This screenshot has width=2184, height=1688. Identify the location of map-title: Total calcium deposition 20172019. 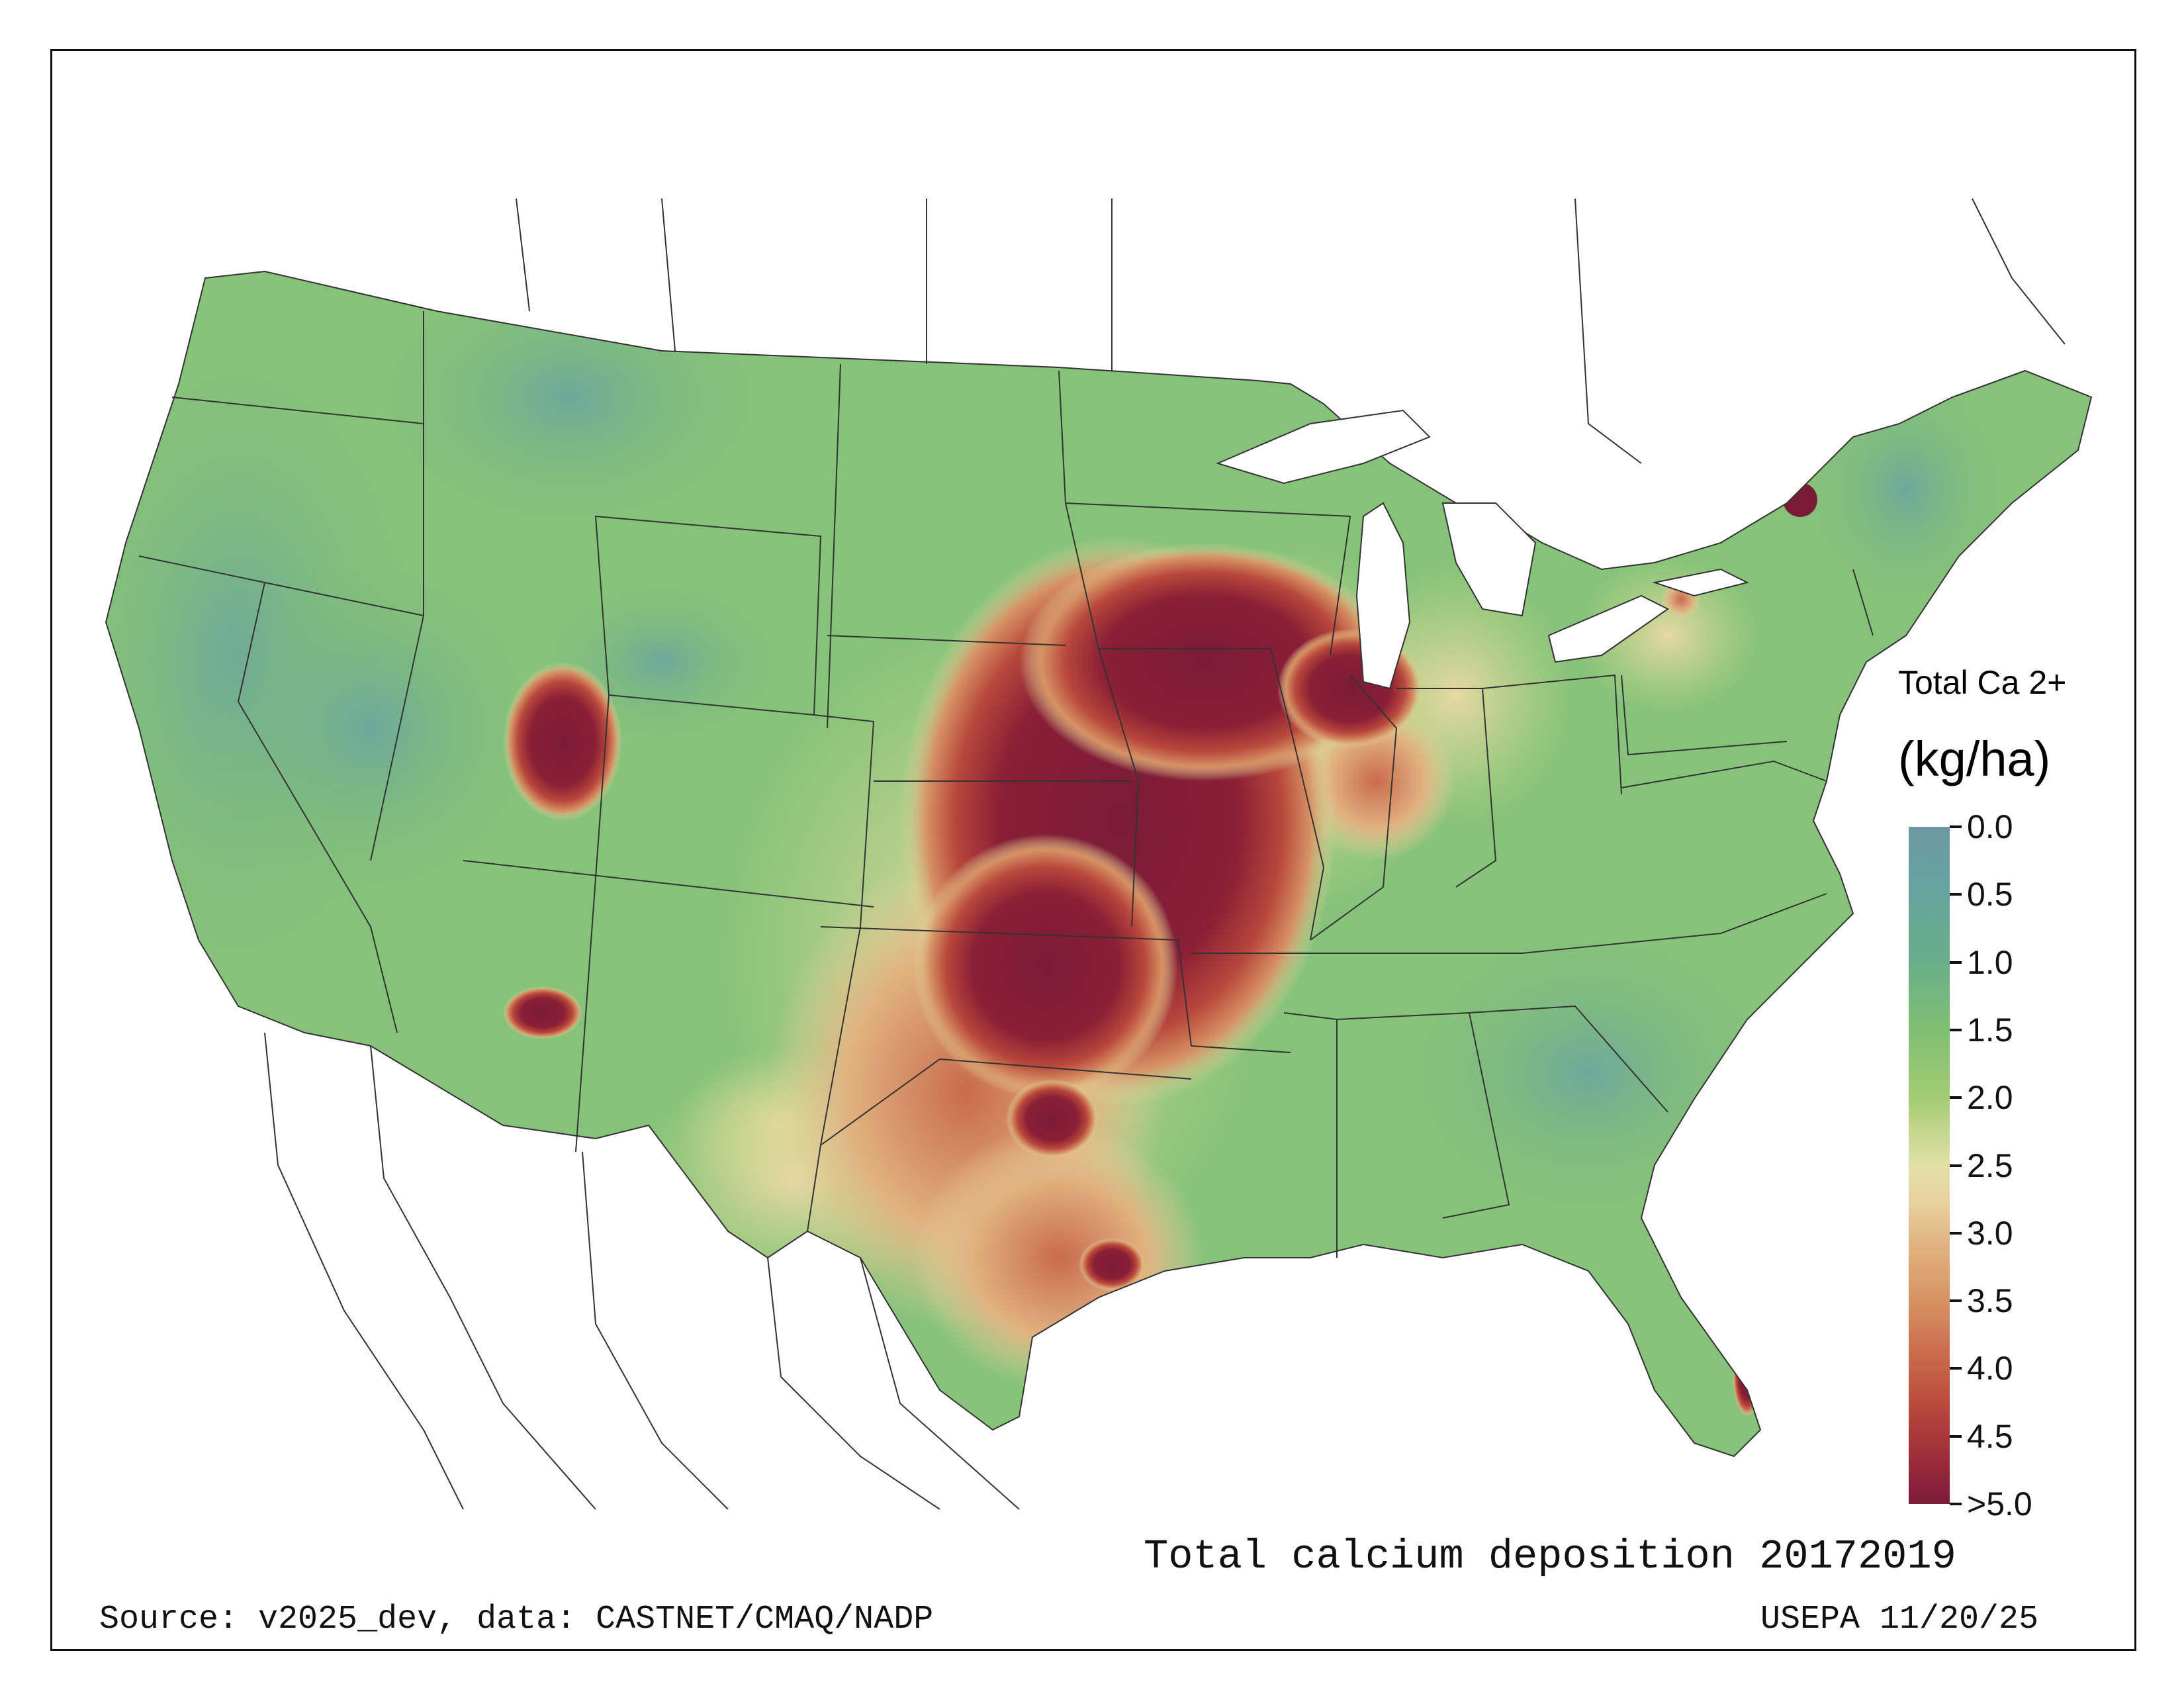
(1550, 1556).